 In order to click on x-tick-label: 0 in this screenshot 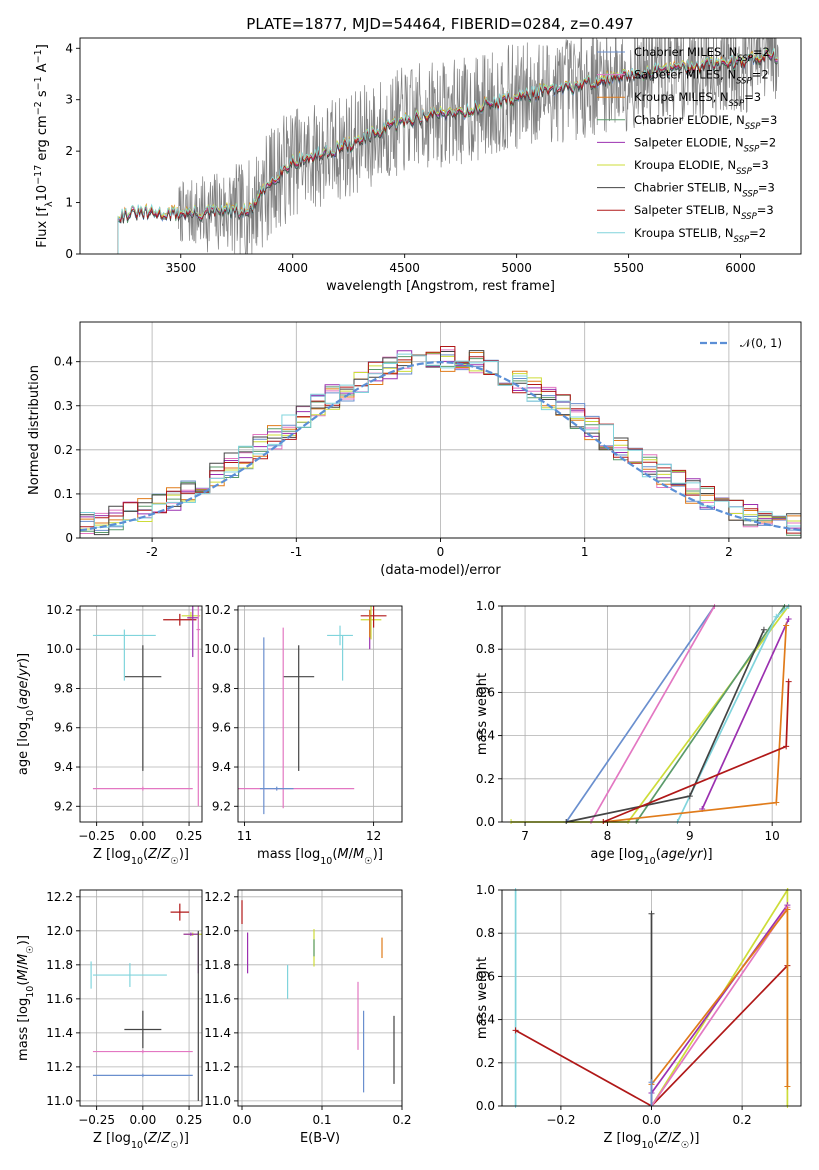, I will do `click(441, 552)`.